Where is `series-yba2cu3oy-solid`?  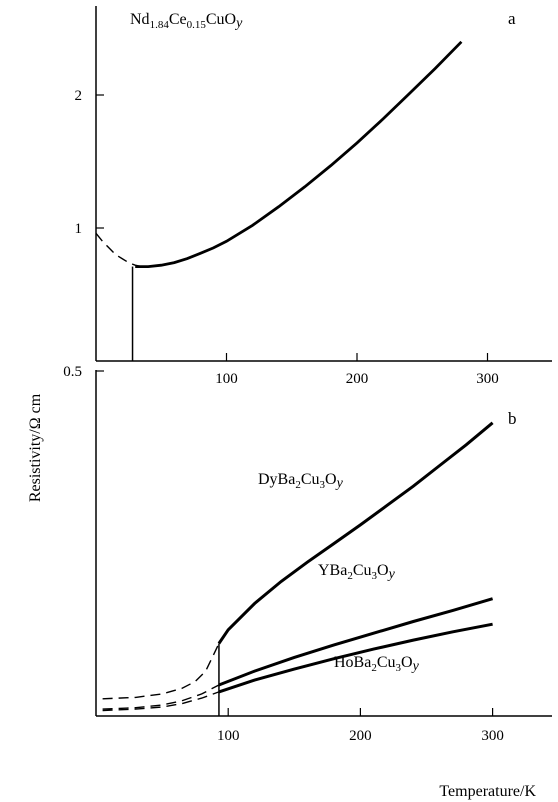 series-yba2cu3oy-solid is located at coordinates (356, 642).